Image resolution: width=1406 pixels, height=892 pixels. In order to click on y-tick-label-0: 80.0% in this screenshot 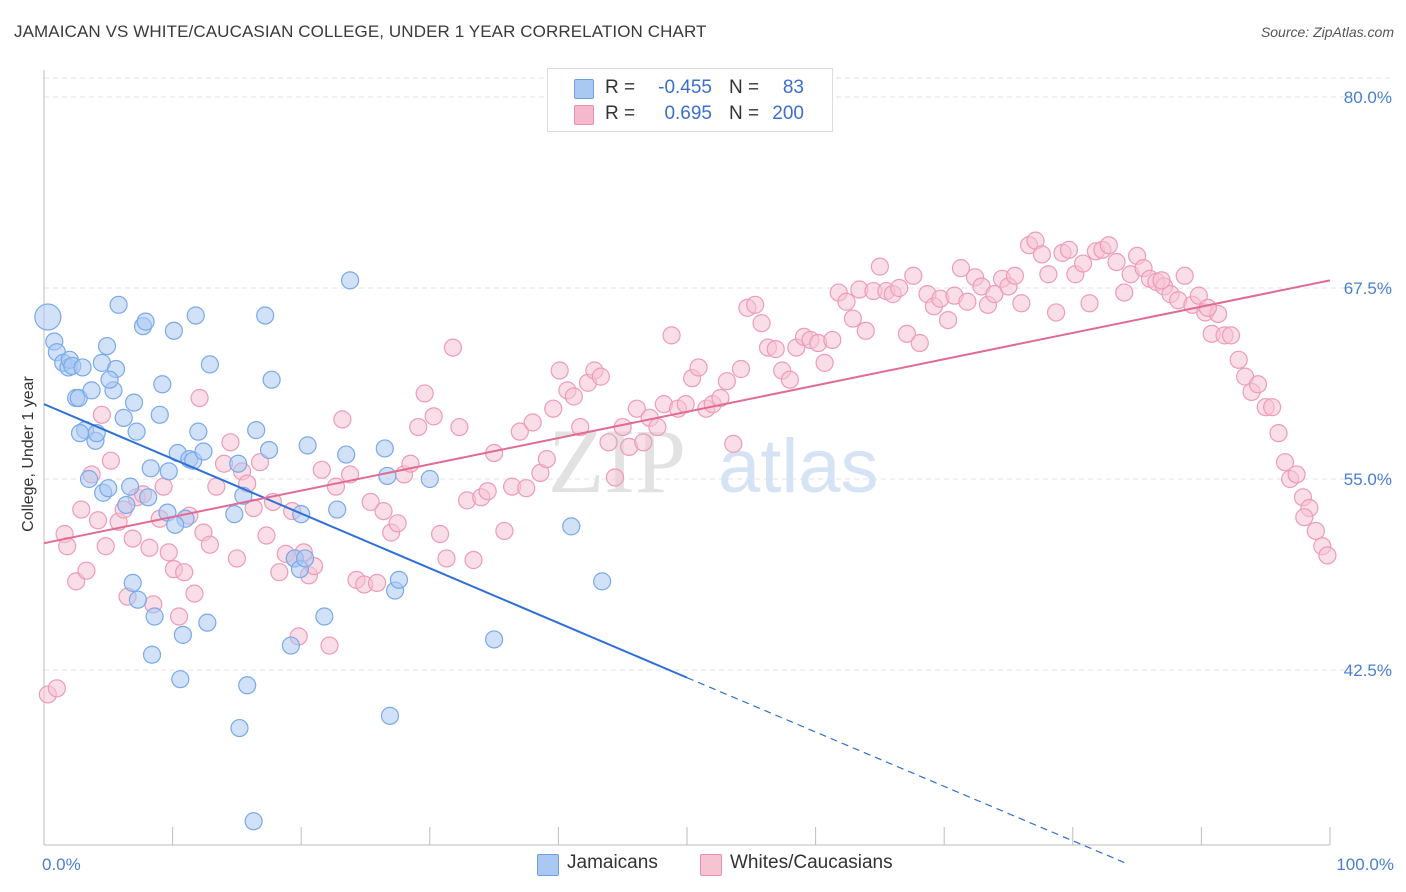, I will do `click(1368, 97)`.